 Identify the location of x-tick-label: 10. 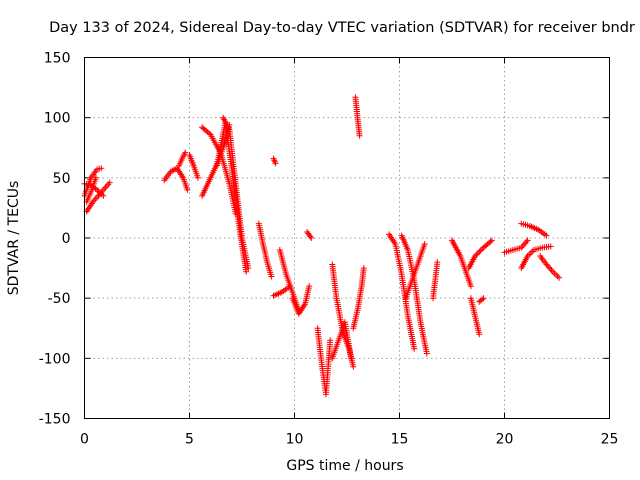
(295, 440).